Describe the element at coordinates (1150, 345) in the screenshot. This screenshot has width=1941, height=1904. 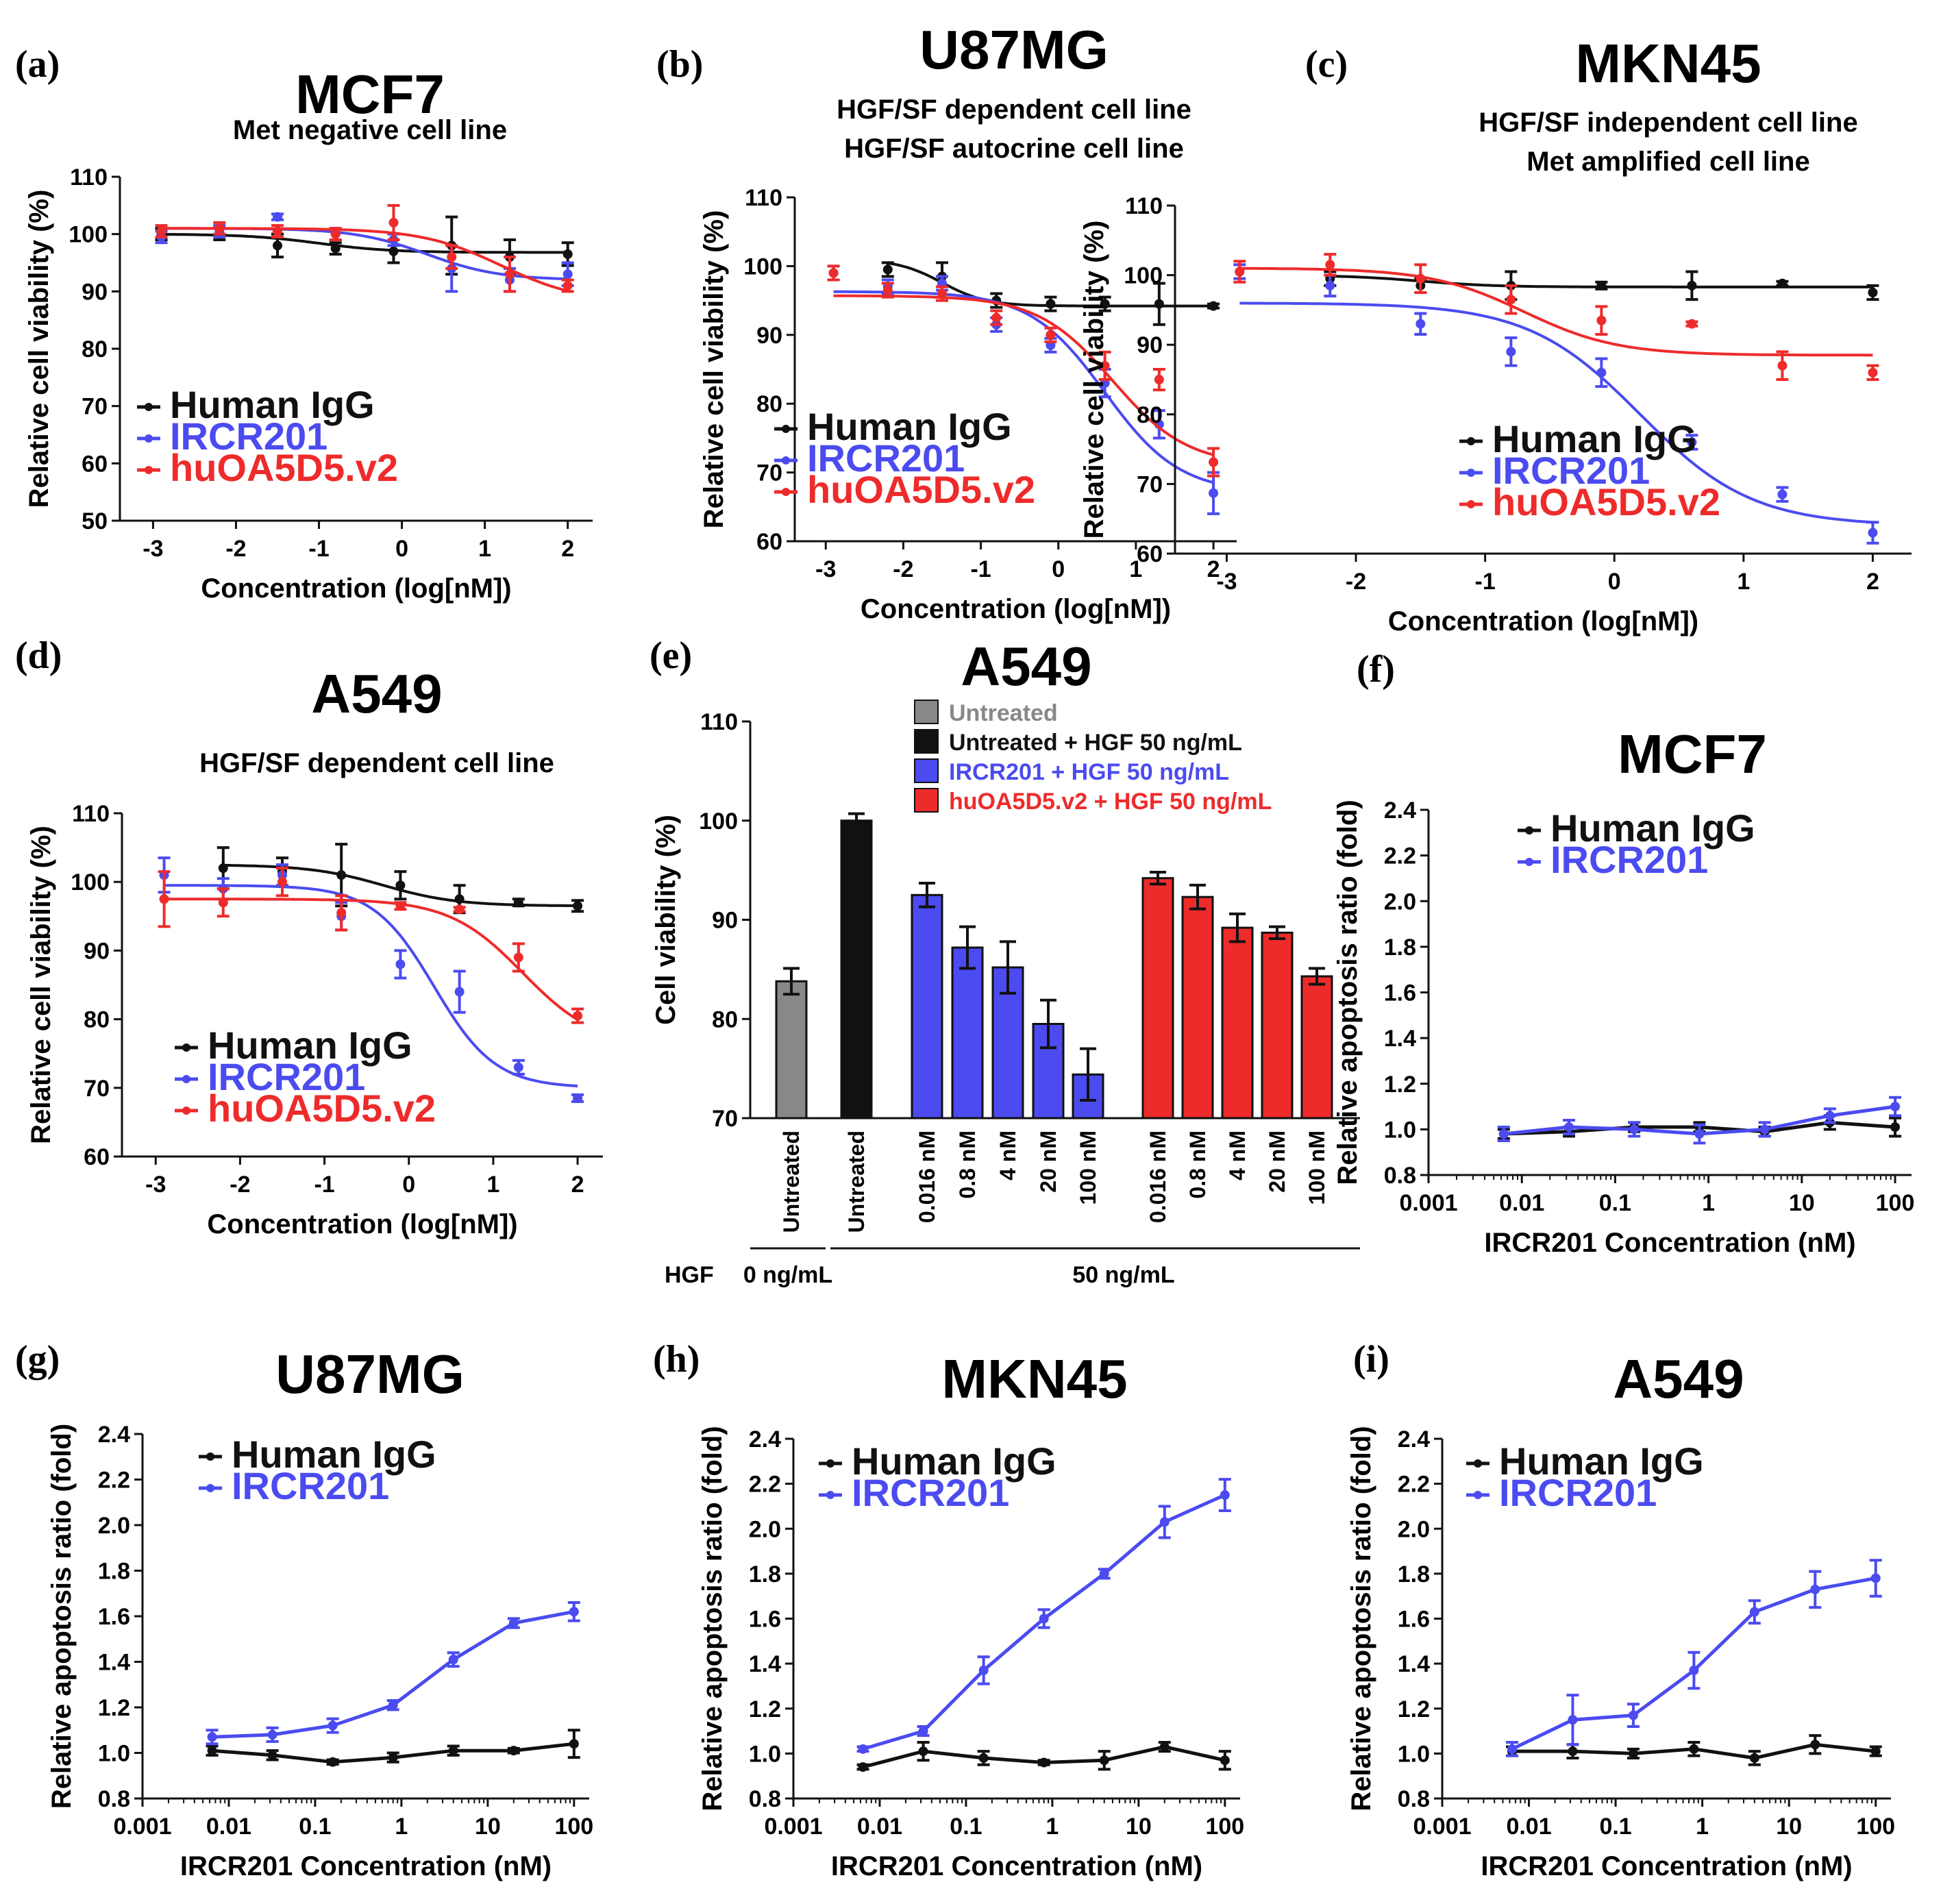
I see `y-tick-label: 90` at that location.